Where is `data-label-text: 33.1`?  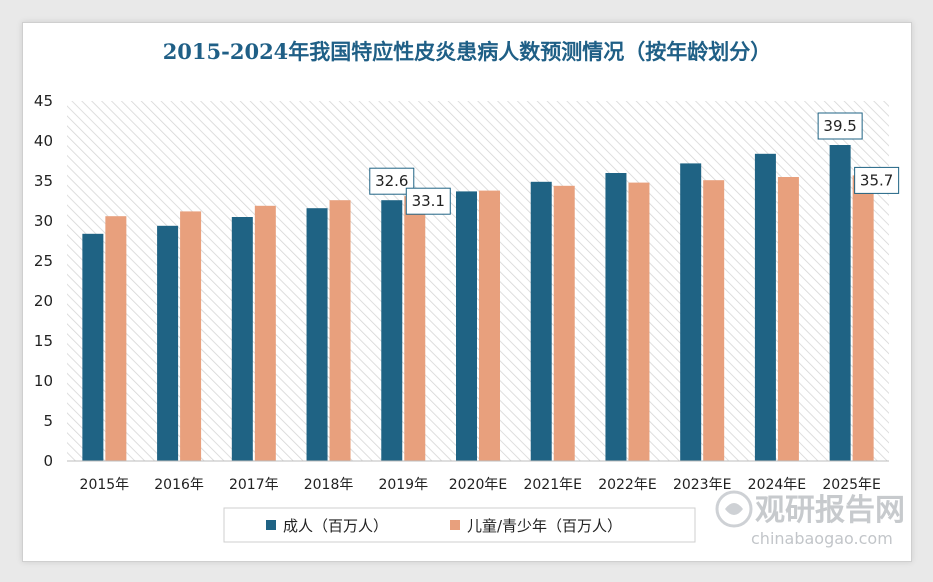
data-label-text: 33.1 is located at coordinates (428, 201).